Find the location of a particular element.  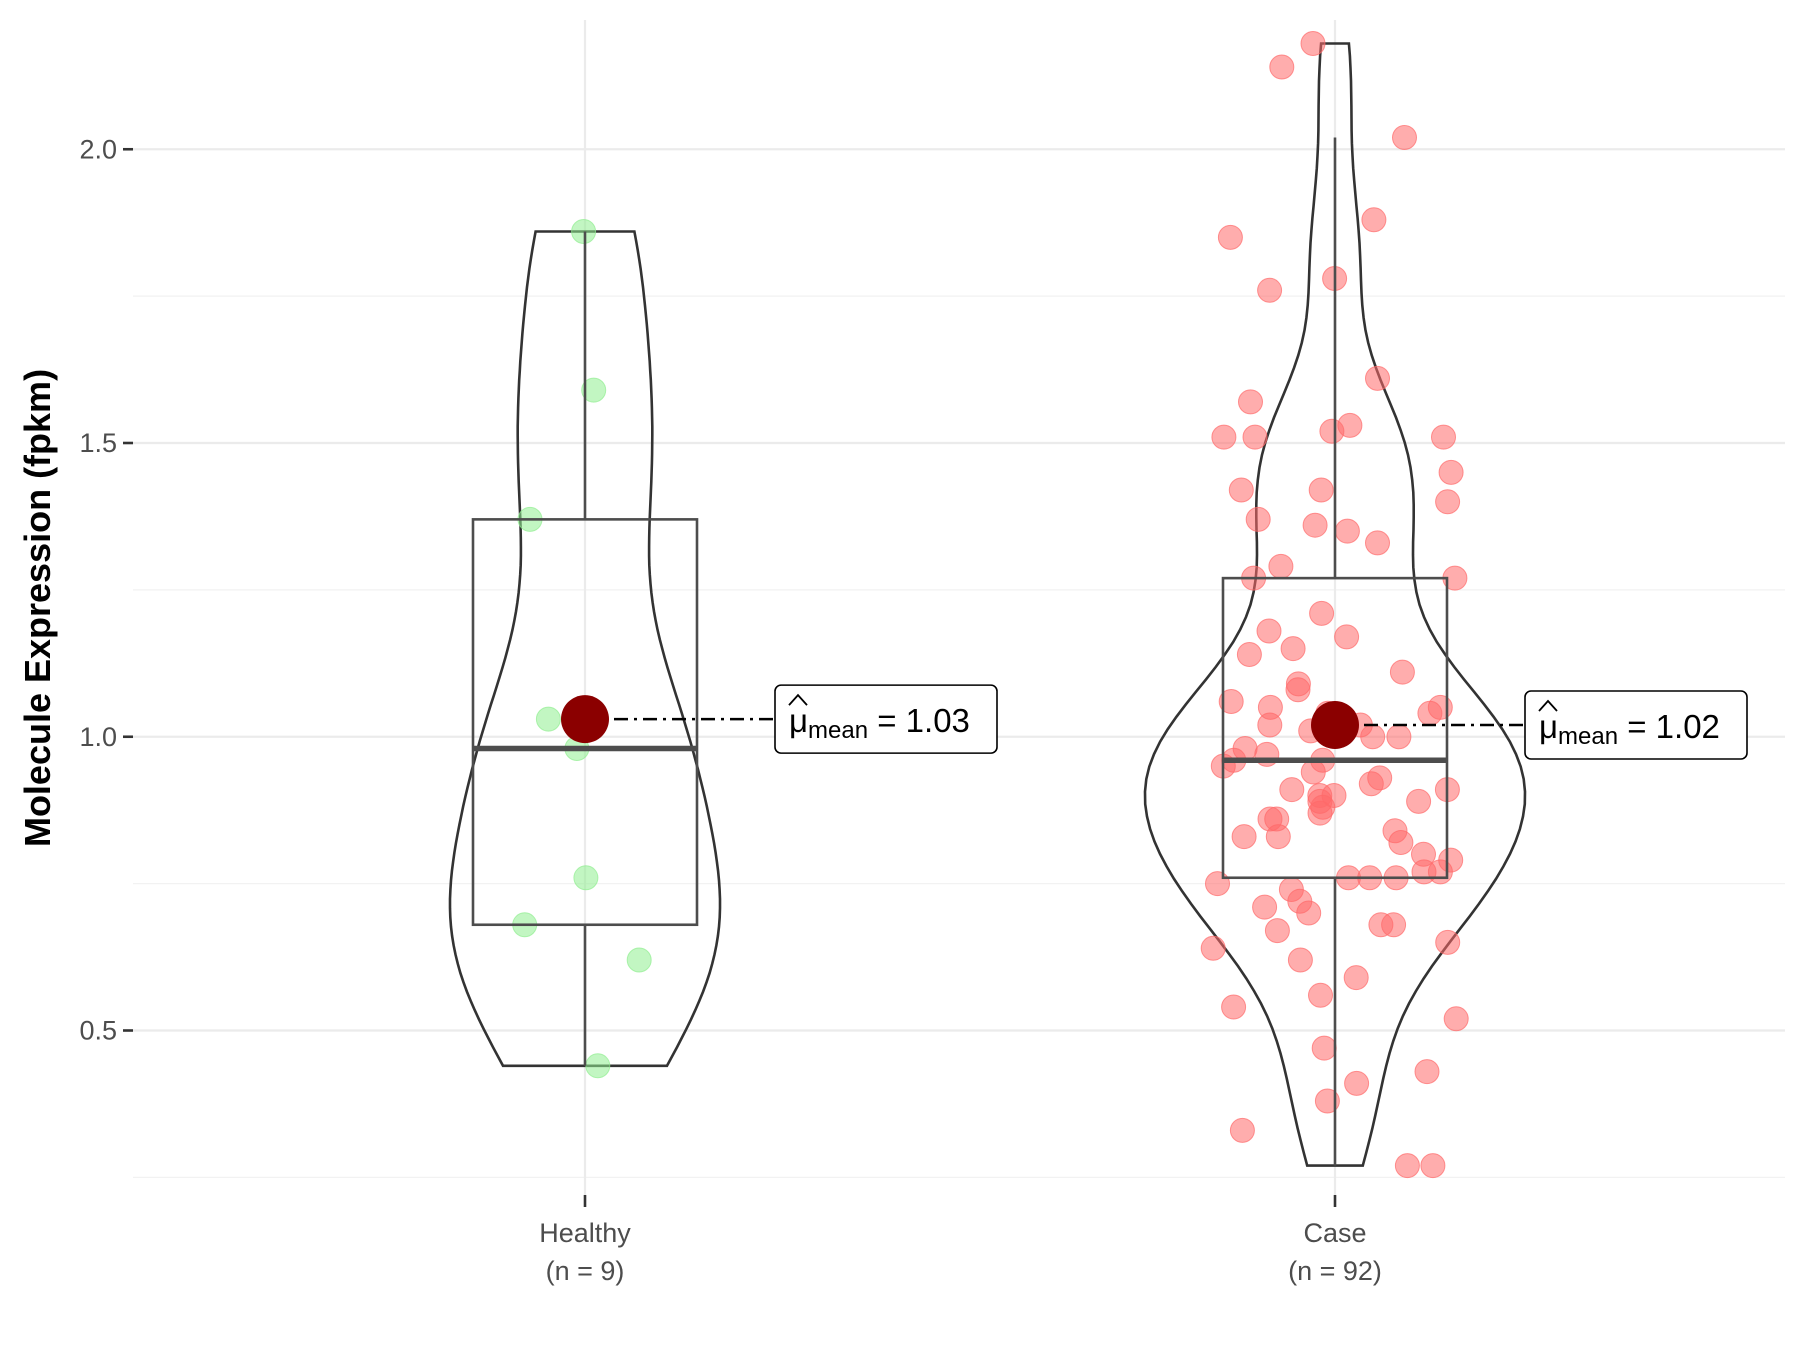

violin-healthy is located at coordinates (585, 649).